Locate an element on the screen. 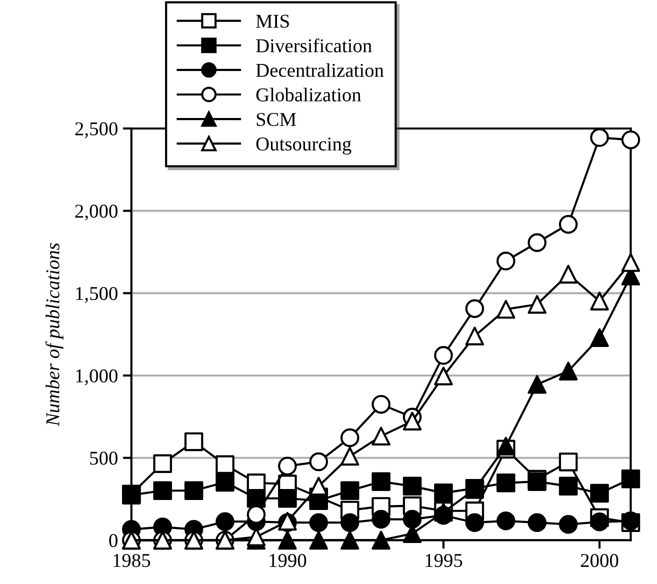  y-axis-title: Number of publications is located at coordinates (55, 334).